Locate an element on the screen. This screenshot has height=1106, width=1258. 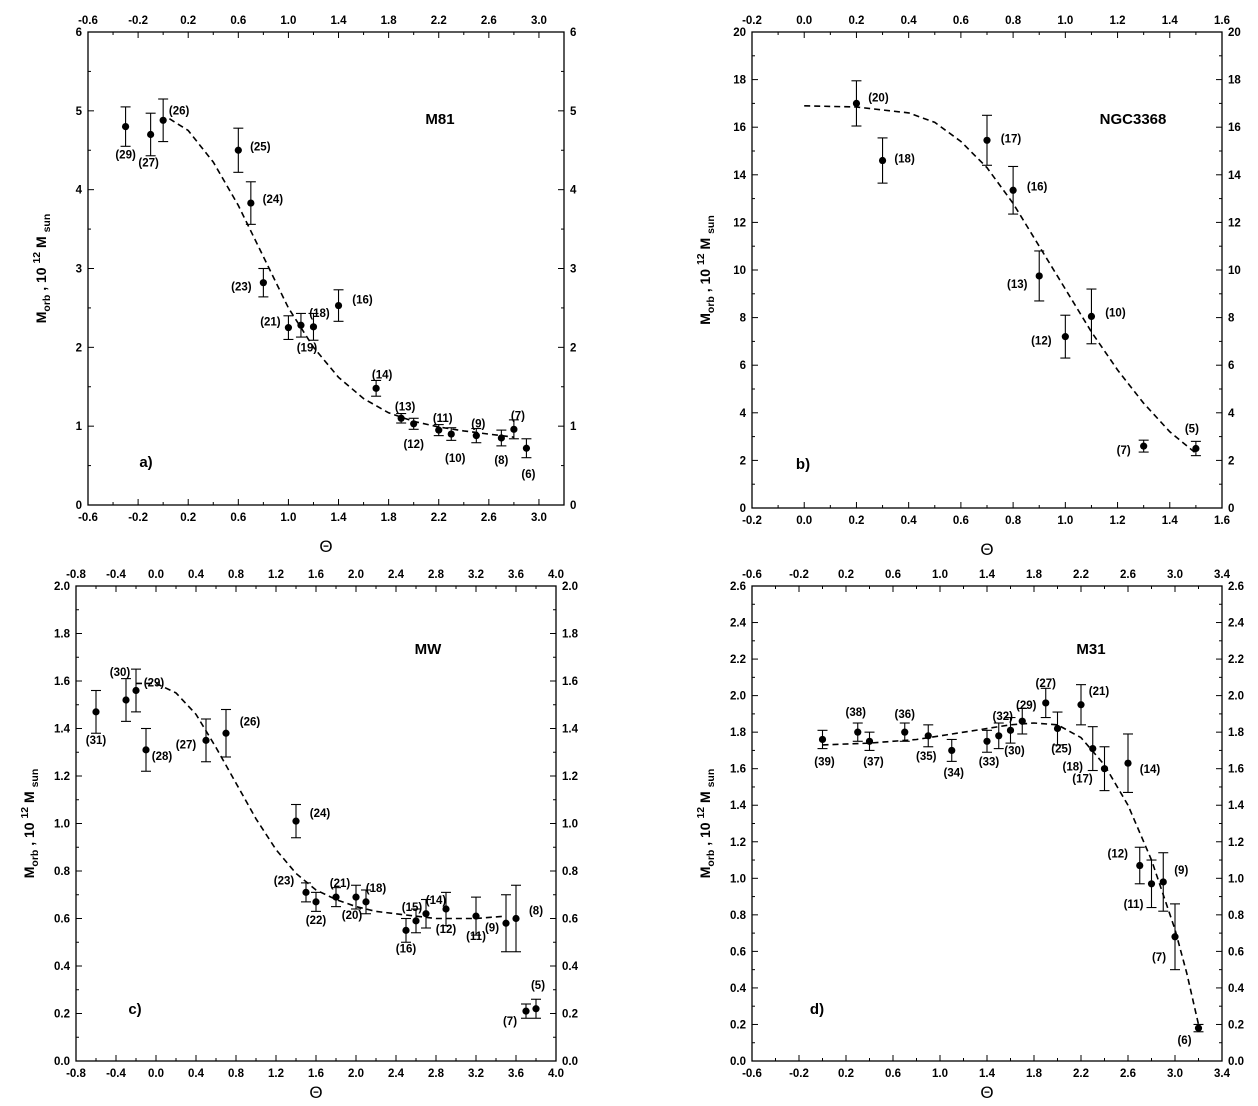
y-tick-label-left: 1.2 is located at coordinates (738, 843).